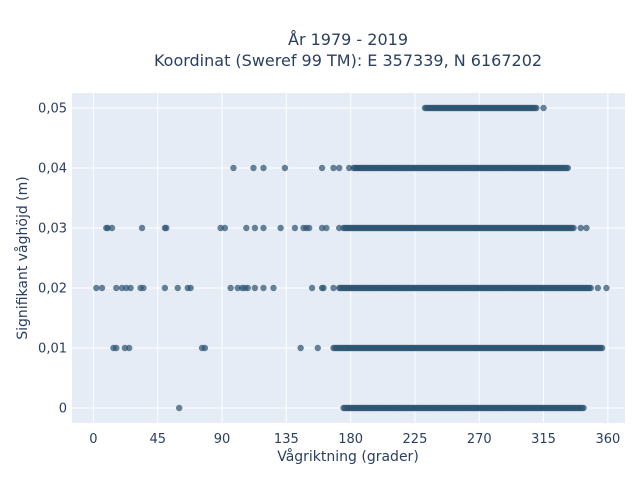  Describe the element at coordinates (415, 439) in the screenshot. I see `x-tick-label: 225` at that location.